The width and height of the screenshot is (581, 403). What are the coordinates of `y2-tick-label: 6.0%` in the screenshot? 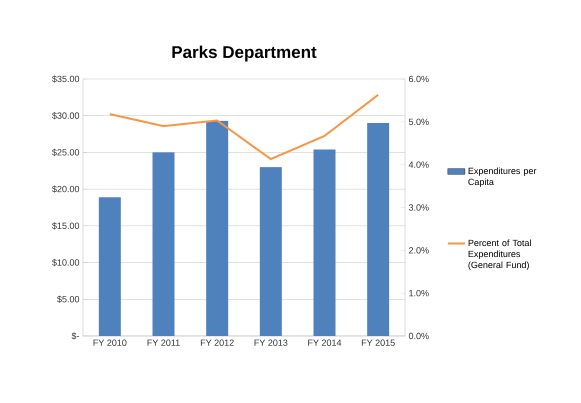 It's located at (418, 79).